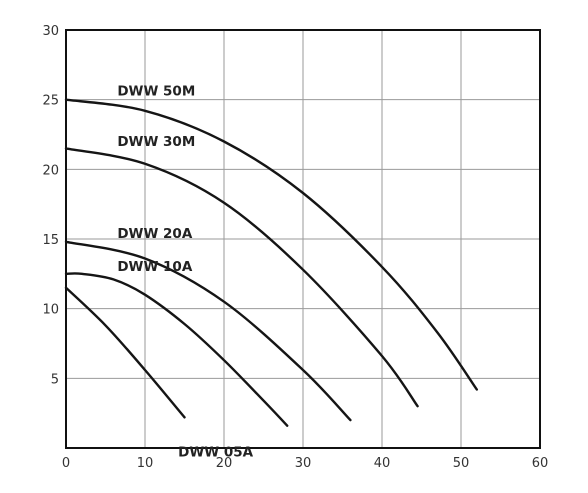 The height and width of the screenshot is (493, 588). What do you see at coordinates (66, 463) in the screenshot?
I see `x-tick-label: 0` at bounding box center [66, 463].